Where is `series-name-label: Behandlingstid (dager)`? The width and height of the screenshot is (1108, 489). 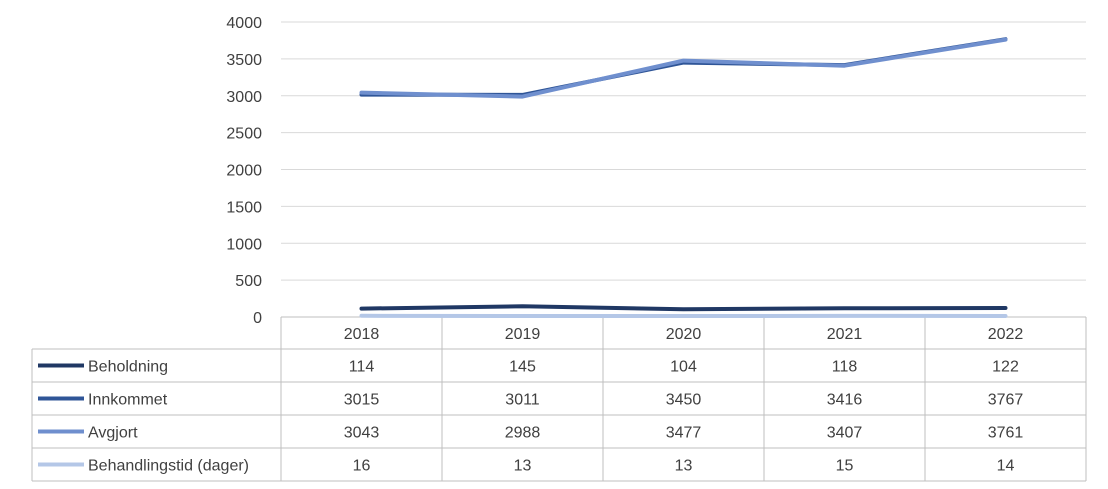
series-name-label: Behandlingstid (dager) is located at coordinates (168, 466).